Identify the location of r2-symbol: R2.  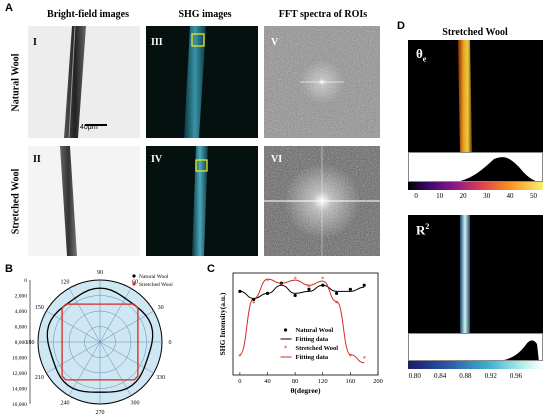
(423, 230).